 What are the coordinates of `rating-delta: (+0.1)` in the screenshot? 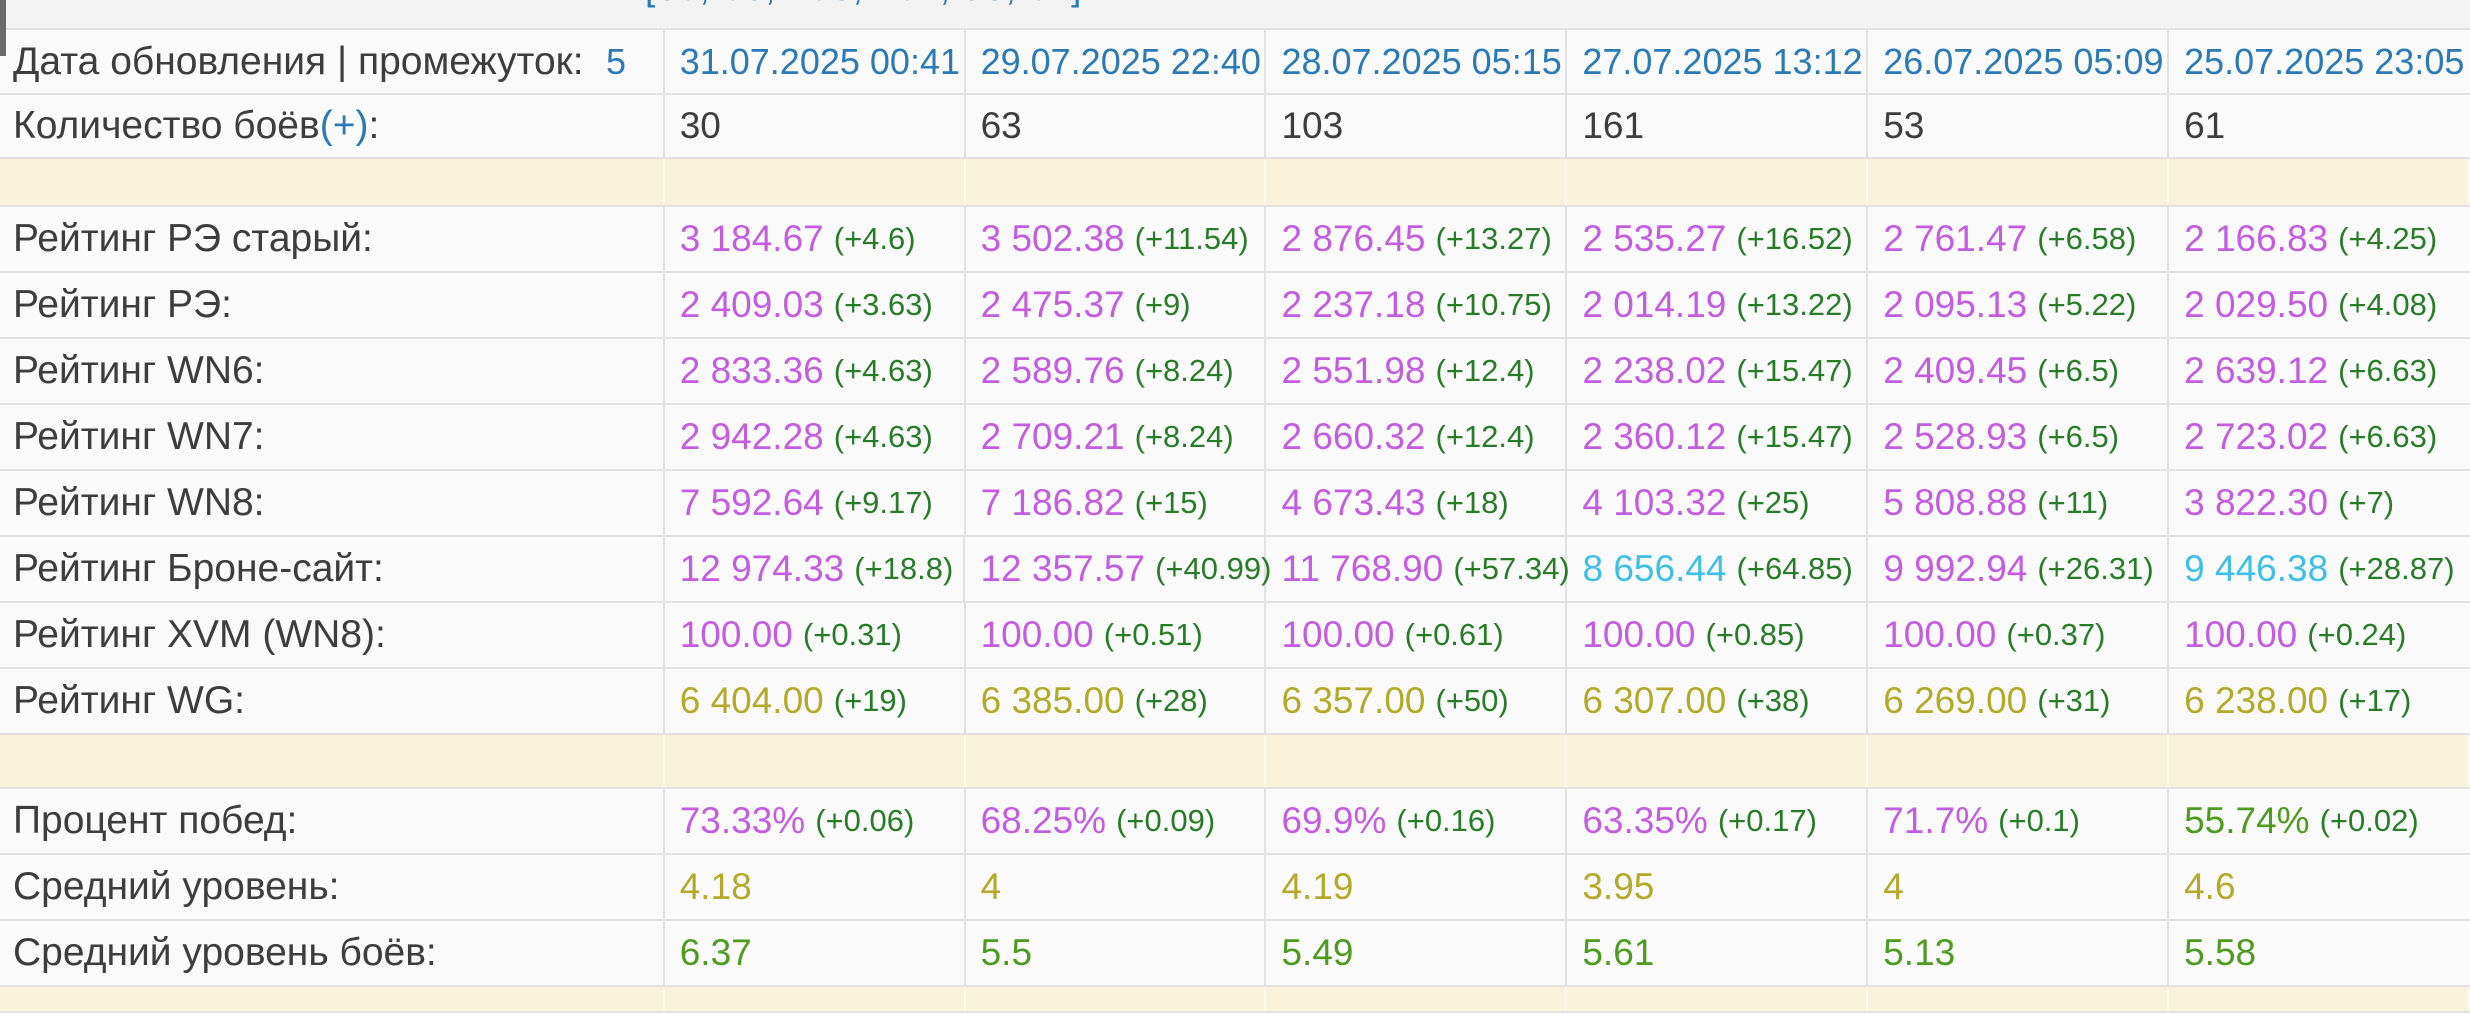 It's located at (2039, 820).